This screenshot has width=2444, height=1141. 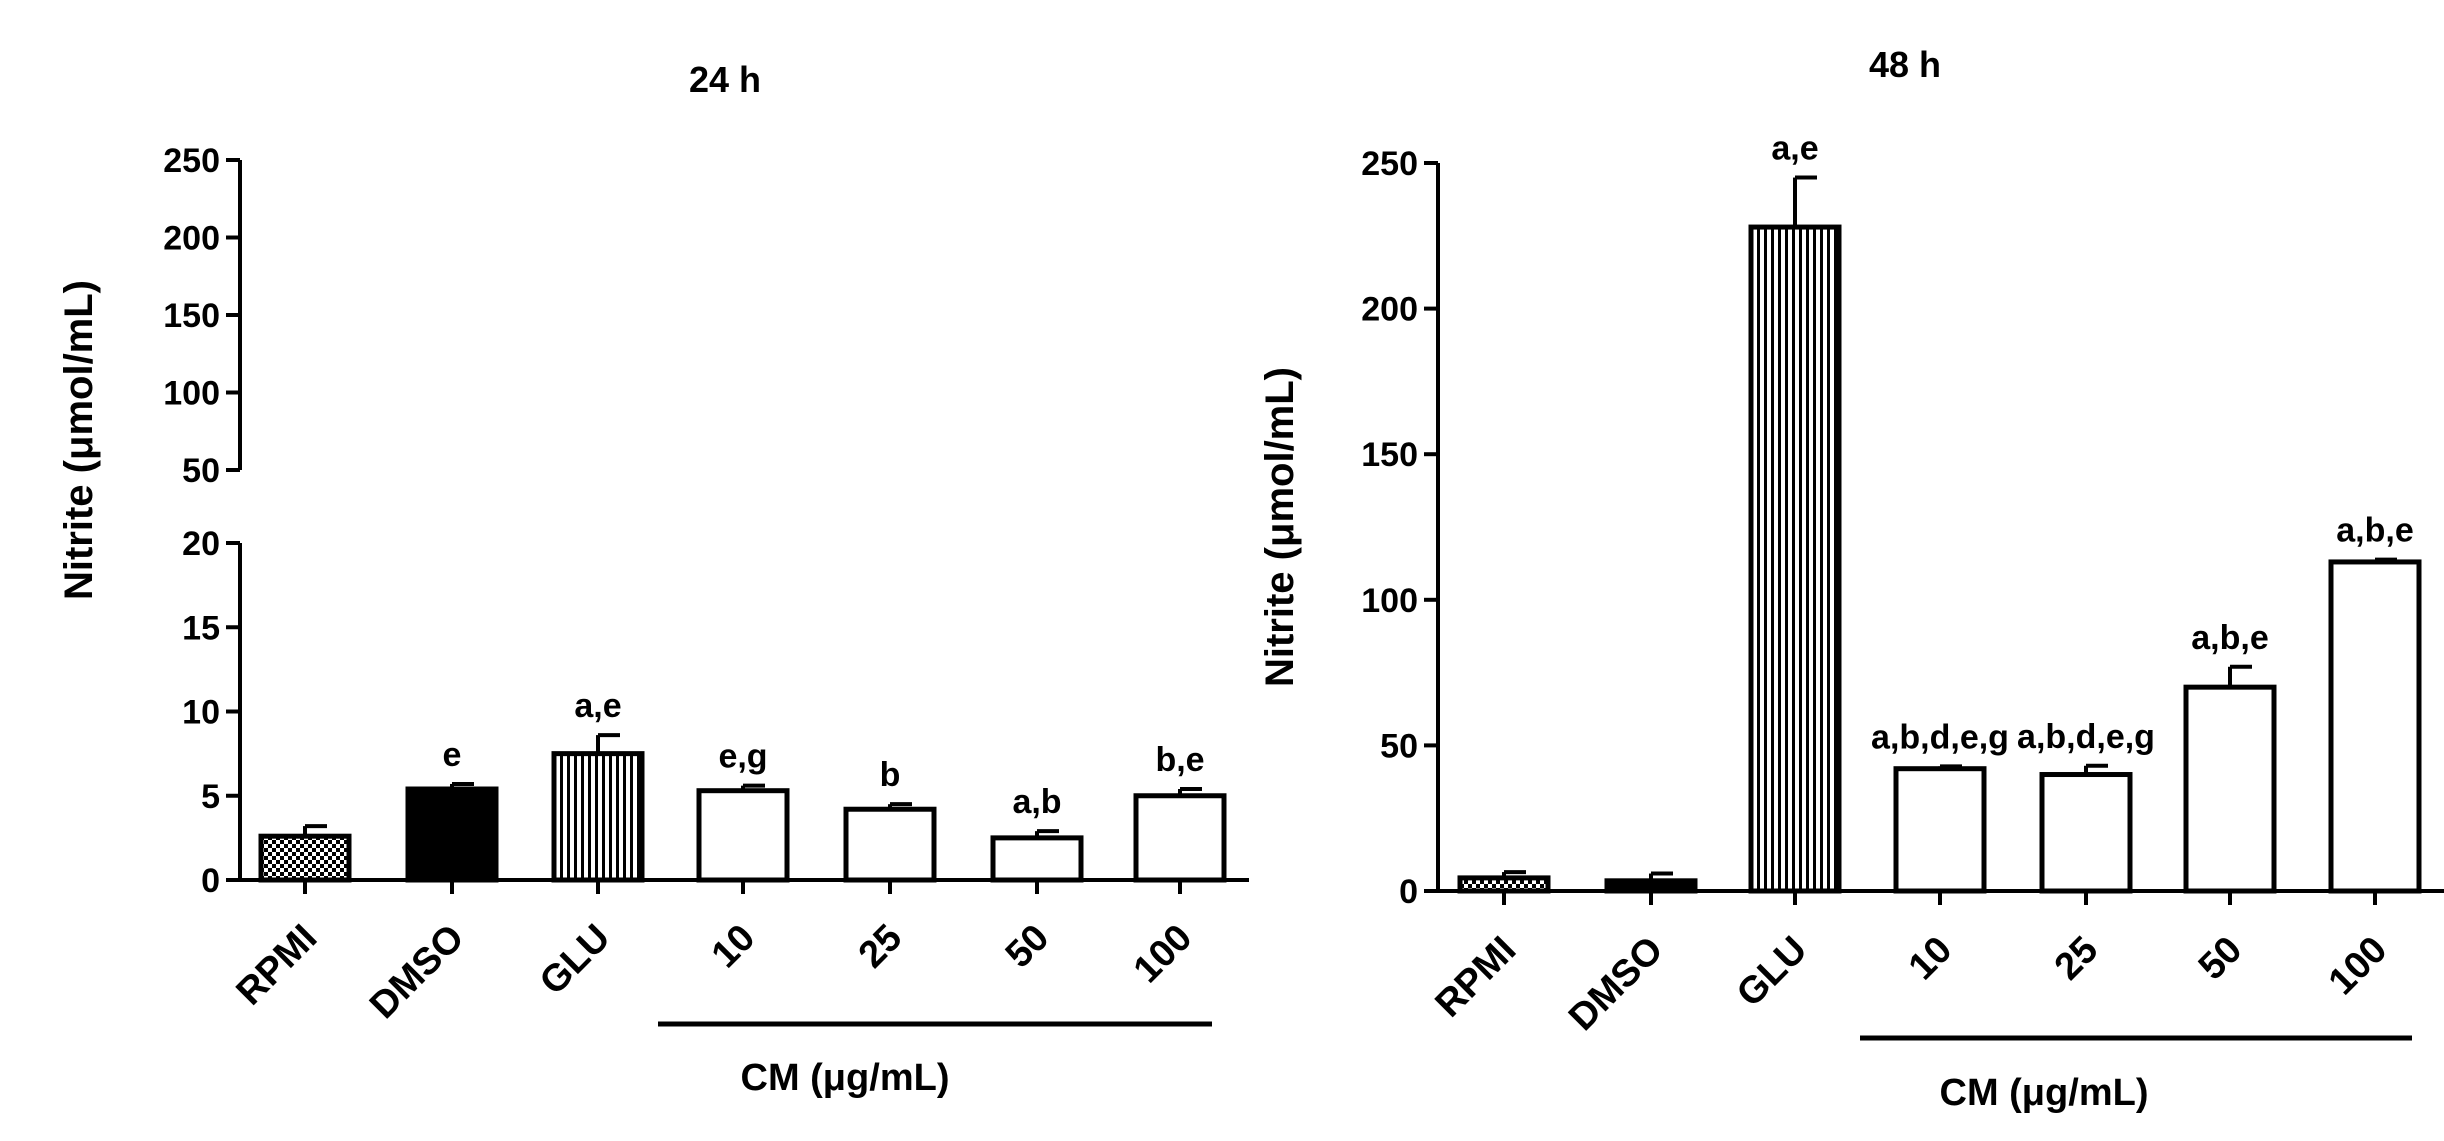 I want to click on bar-group: a,b, so click(x=1037, y=833).